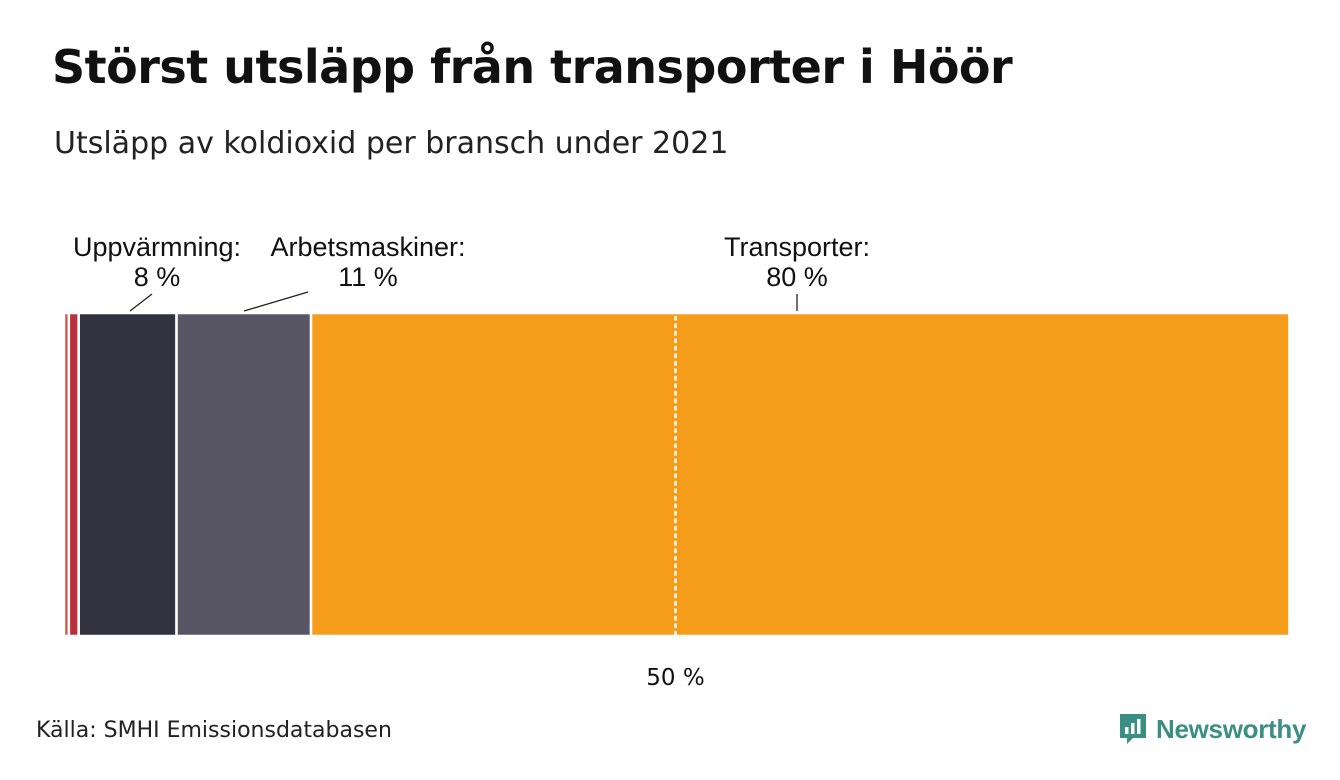 Image resolution: width=1340 pixels, height=780 pixels. What do you see at coordinates (675, 503) in the screenshot?
I see `reference-line-group: 50 %` at bounding box center [675, 503].